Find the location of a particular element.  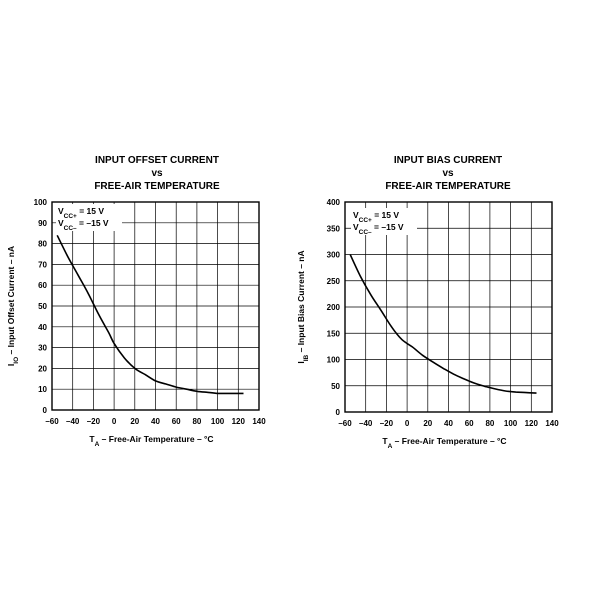

y-tick-label: 10 is located at coordinates (42, 389).